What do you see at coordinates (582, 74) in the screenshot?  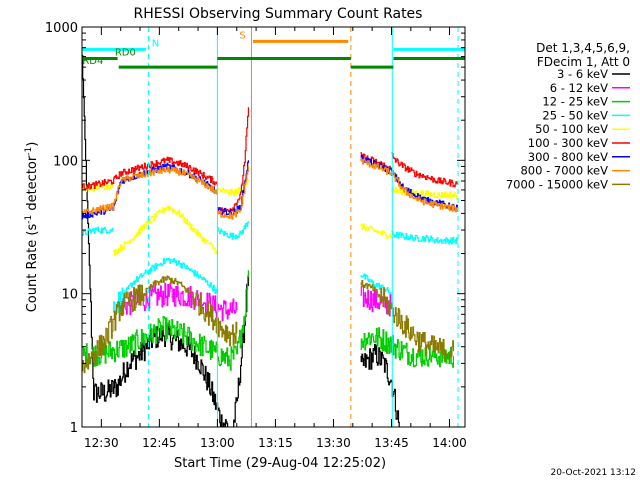 I see `legend-label: 3 - 6 keV` at bounding box center [582, 74].